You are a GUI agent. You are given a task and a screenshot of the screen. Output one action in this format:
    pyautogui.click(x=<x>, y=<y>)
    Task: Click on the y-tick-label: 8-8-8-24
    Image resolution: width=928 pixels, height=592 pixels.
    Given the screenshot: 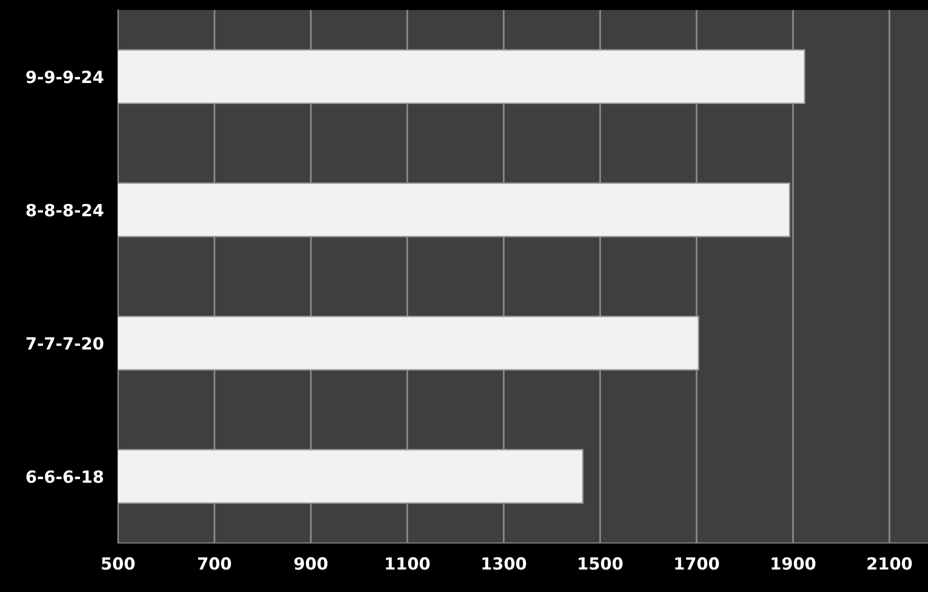 What is the action you would take?
    pyautogui.click(x=65, y=210)
    